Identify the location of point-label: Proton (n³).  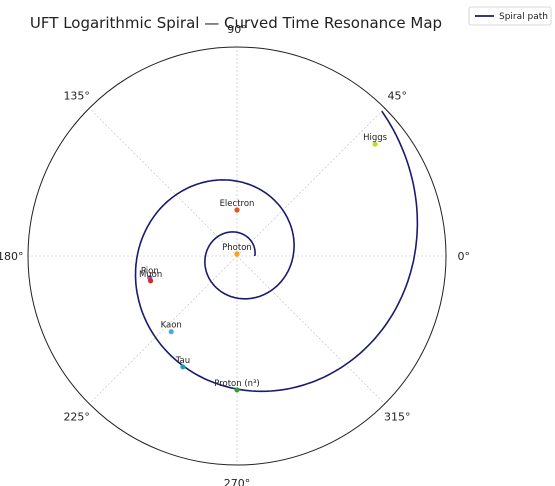
(237, 384).